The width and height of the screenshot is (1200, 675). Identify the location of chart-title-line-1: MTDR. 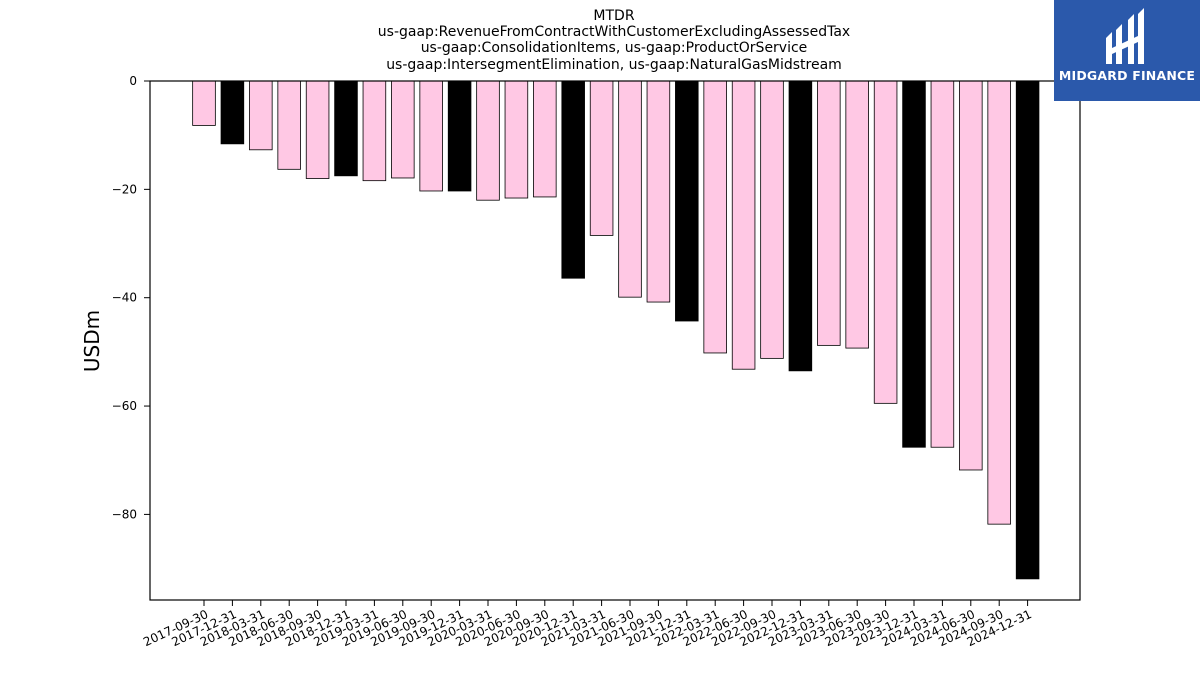
(613, 16).